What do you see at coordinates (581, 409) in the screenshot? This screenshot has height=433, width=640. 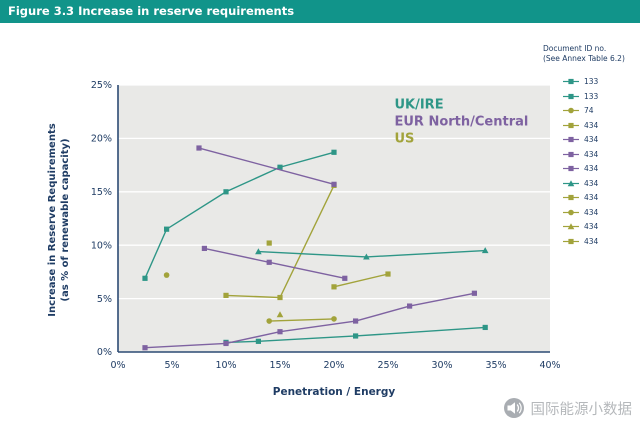 I see `watermark-text: 国际能源小数据` at bounding box center [581, 409].